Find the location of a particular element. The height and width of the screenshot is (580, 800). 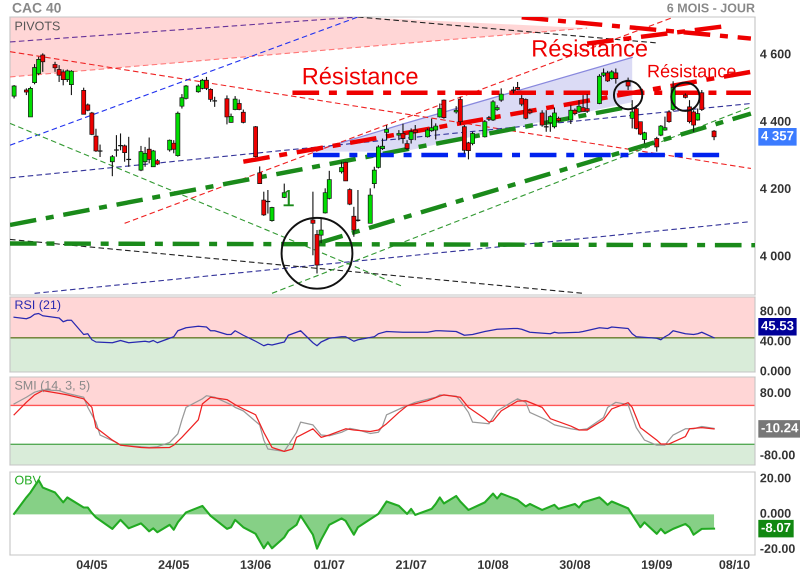

annotation: 1 is located at coordinates (289, 198).